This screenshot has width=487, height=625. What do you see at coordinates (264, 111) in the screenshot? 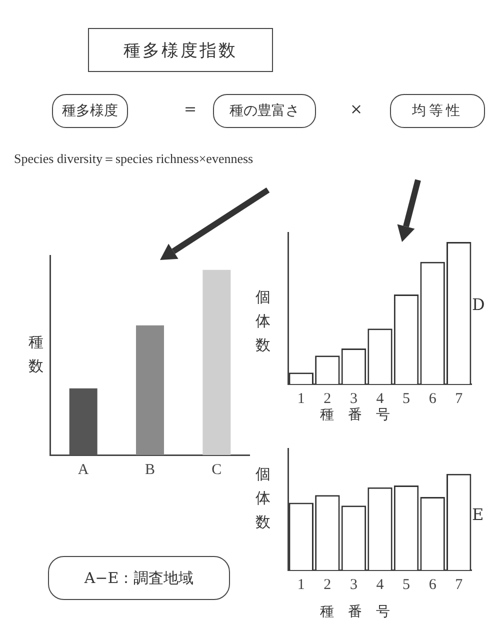
I see `text: 種の豊富さ` at bounding box center [264, 111].